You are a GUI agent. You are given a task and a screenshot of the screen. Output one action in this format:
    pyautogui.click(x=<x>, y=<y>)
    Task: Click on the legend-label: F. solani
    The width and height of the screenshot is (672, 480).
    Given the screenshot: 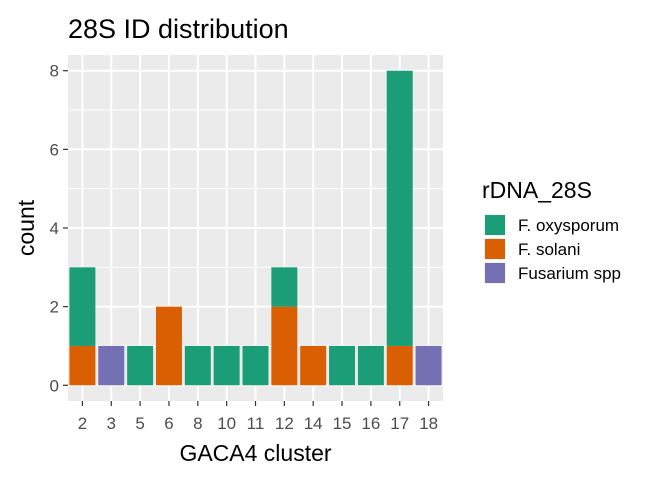 What is the action you would take?
    pyautogui.click(x=549, y=249)
    